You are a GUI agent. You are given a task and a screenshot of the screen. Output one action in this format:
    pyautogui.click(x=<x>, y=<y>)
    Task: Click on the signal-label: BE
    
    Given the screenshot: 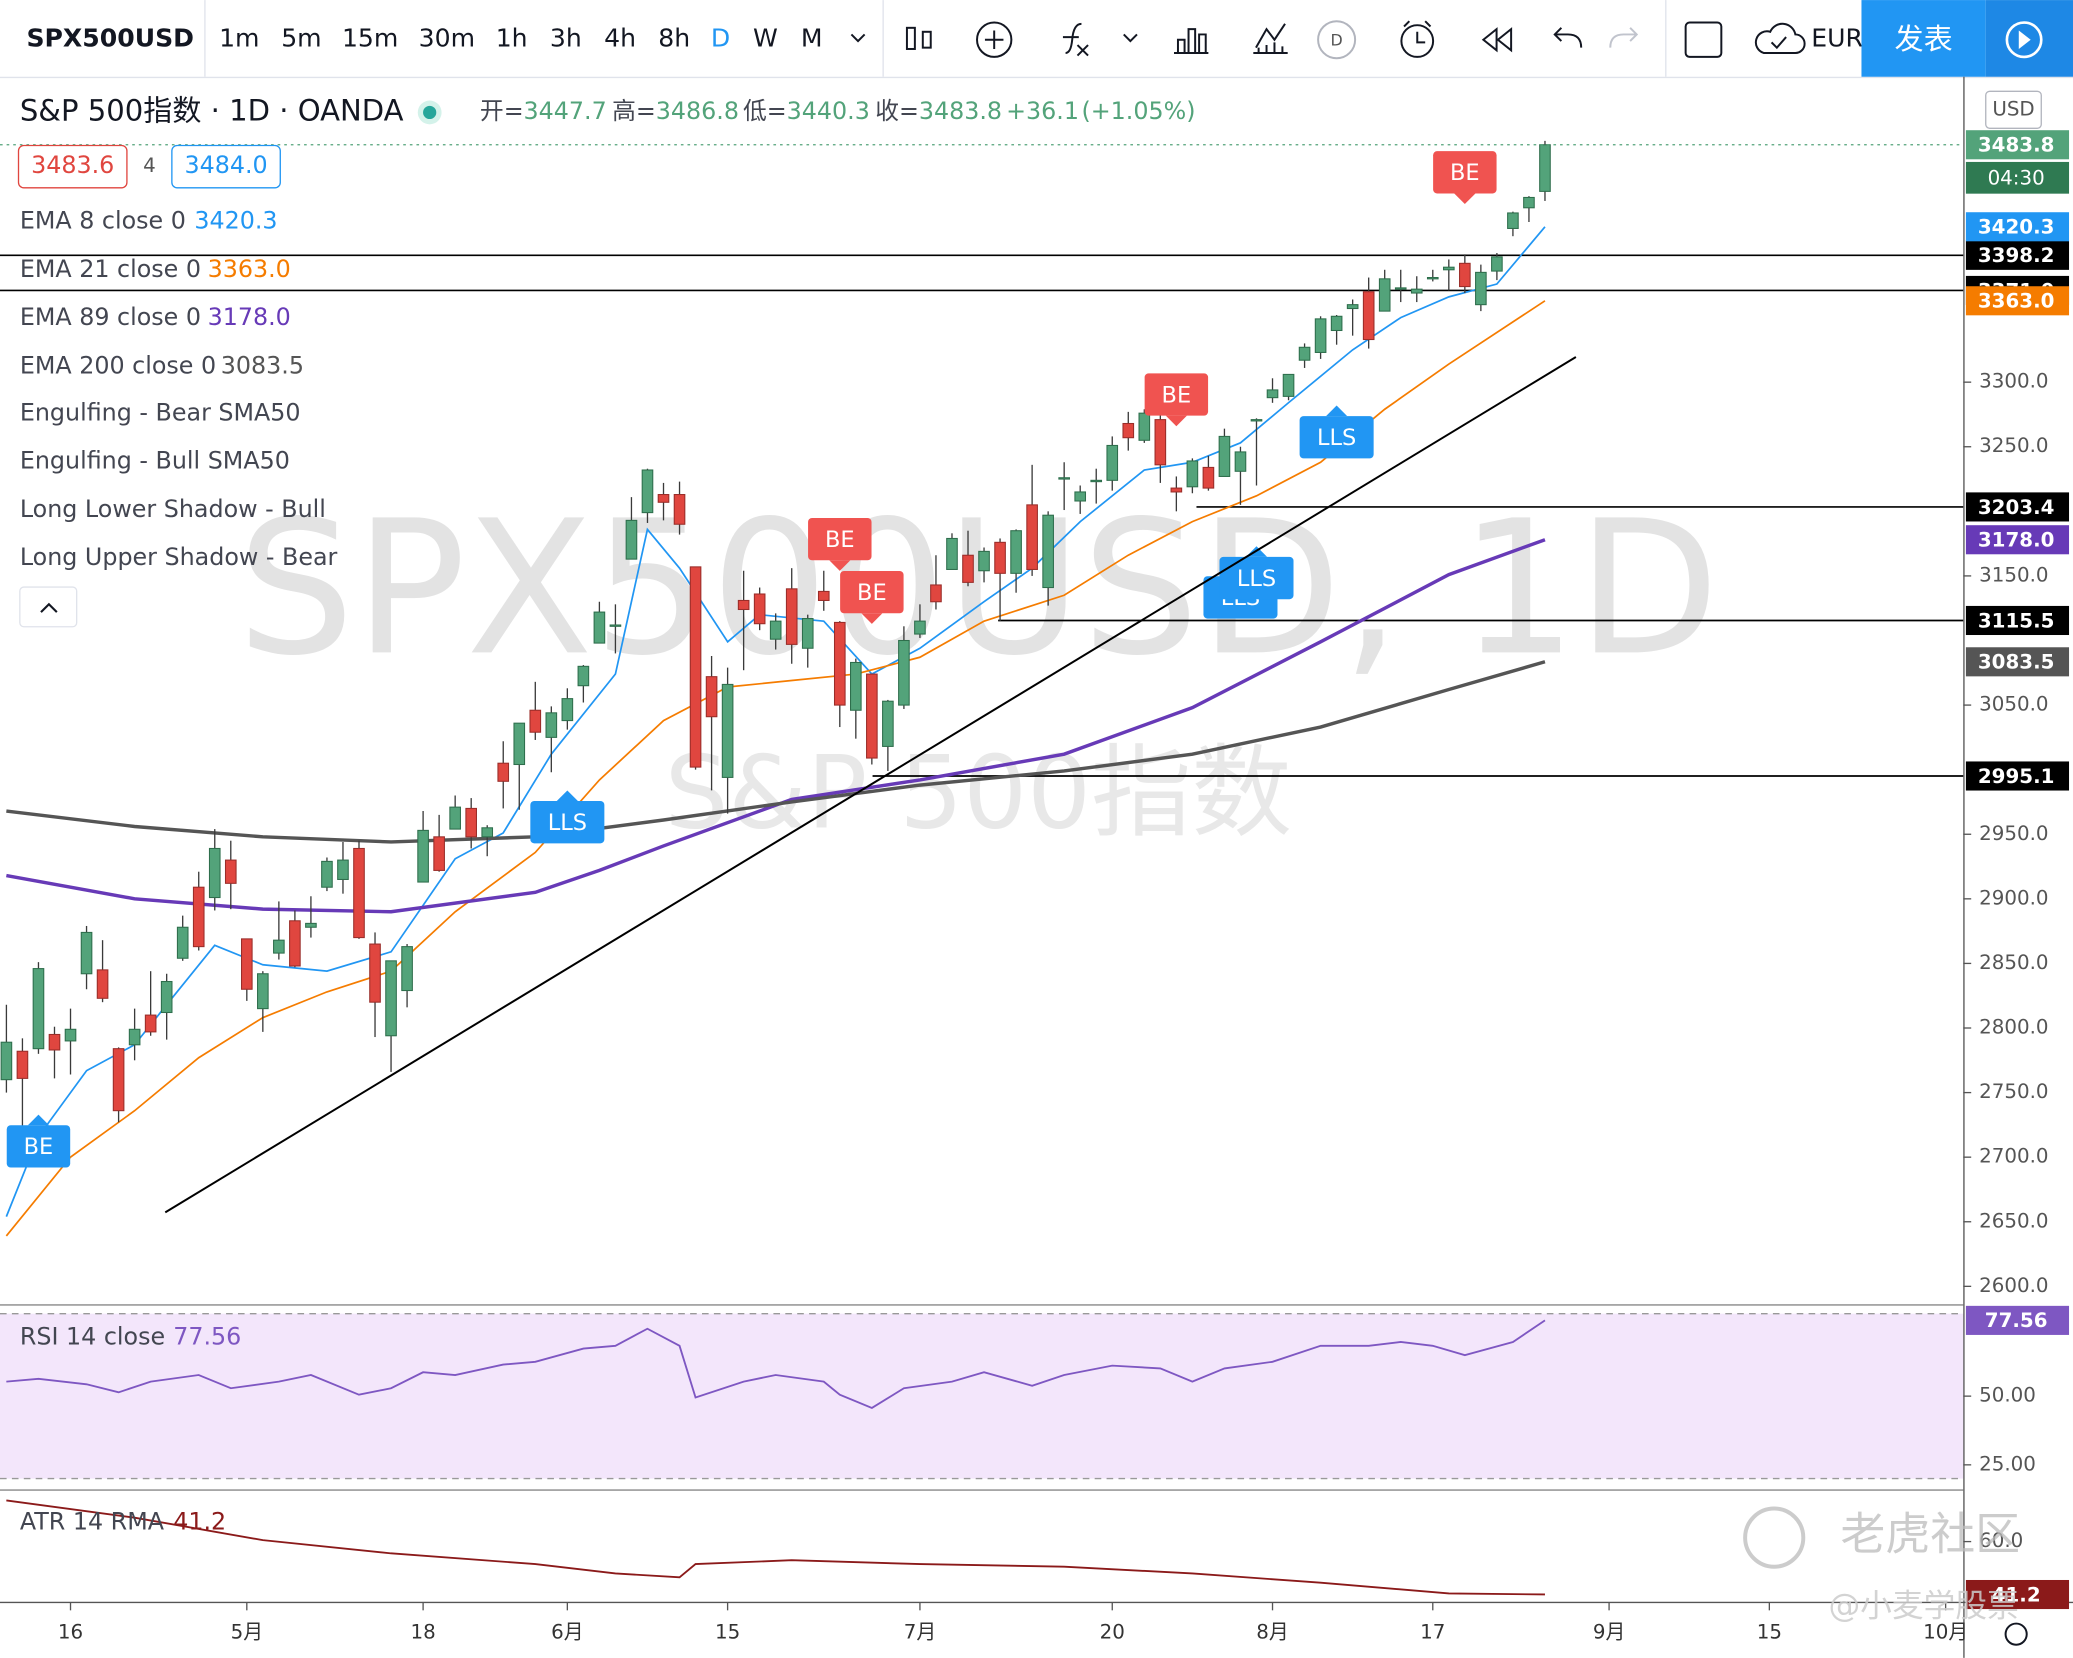 What is the action you would take?
    pyautogui.click(x=1177, y=395)
    